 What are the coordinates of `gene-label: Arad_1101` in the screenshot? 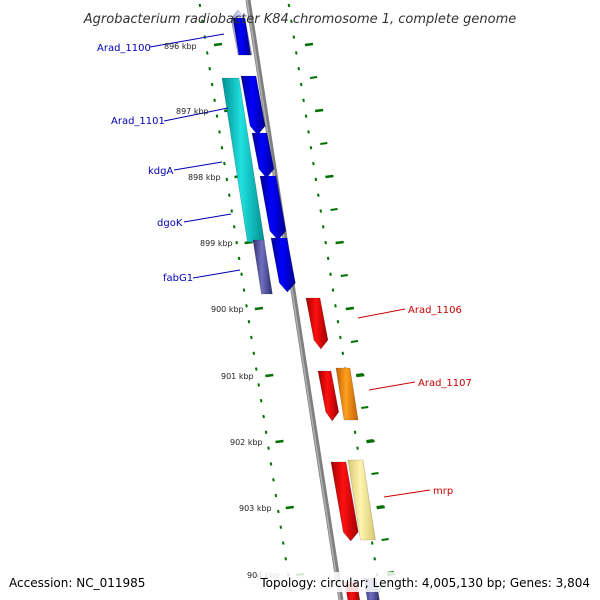 It's located at (138, 121).